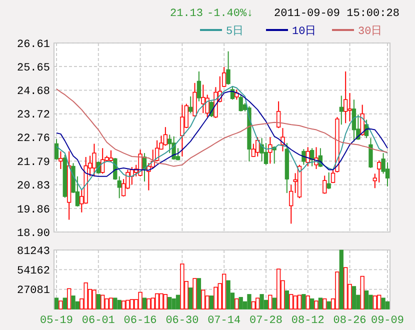  What do you see at coordinates (304, 31) in the screenshot?
I see `legend-label: 10日` at bounding box center [304, 31].